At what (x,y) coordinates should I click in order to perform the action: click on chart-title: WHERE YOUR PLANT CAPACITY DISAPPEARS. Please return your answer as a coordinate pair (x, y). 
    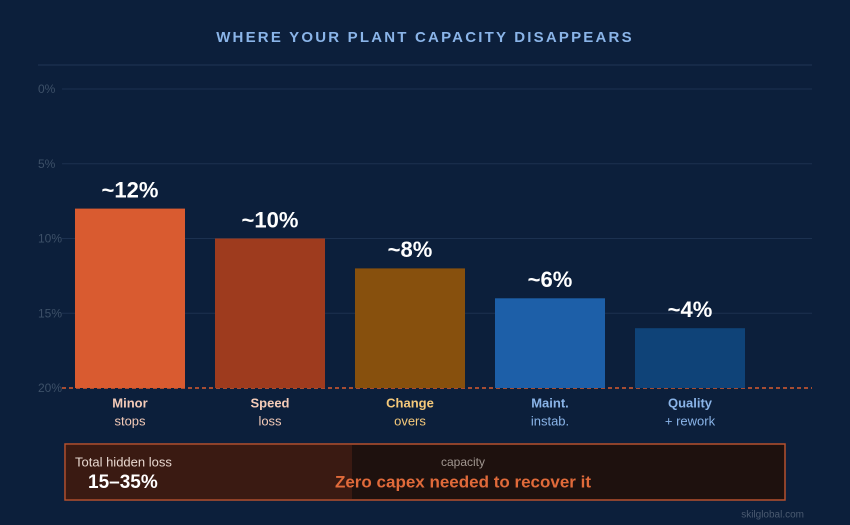
    Looking at the image, I should click on (425, 37).